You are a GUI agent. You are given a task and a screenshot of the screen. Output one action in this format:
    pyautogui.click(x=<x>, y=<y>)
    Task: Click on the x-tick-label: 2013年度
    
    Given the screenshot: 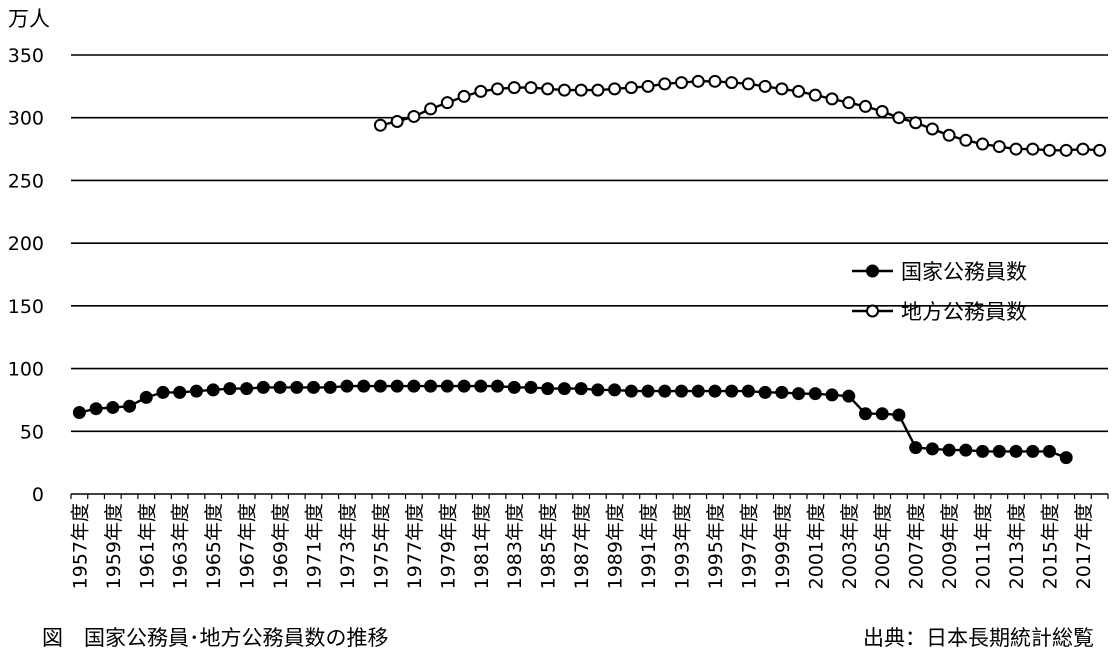 What is the action you would take?
    pyautogui.click(x=1017, y=546)
    